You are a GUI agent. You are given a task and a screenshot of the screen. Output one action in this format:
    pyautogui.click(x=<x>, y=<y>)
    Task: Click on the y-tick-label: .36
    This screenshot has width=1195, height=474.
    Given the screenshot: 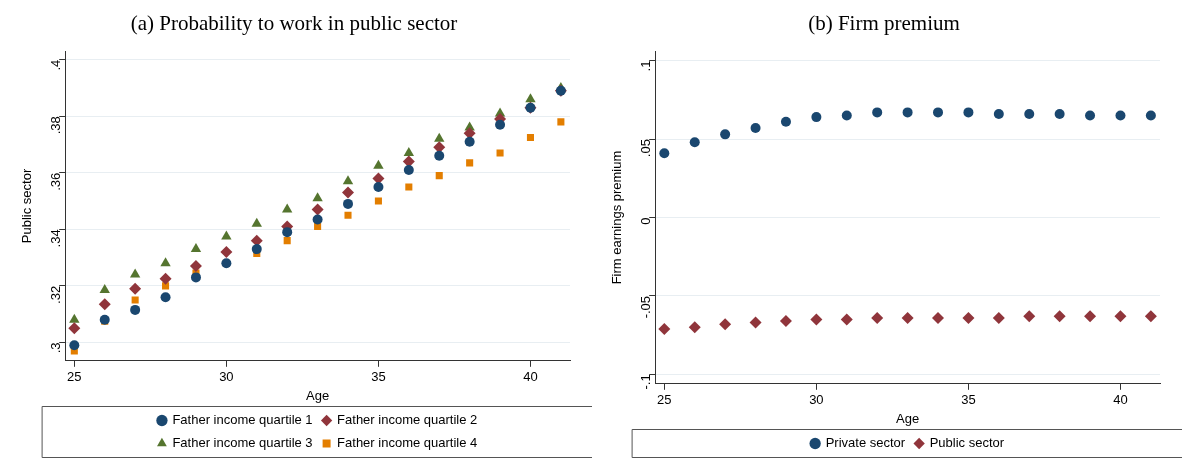 What is the action you would take?
    pyautogui.click(x=55, y=181)
    